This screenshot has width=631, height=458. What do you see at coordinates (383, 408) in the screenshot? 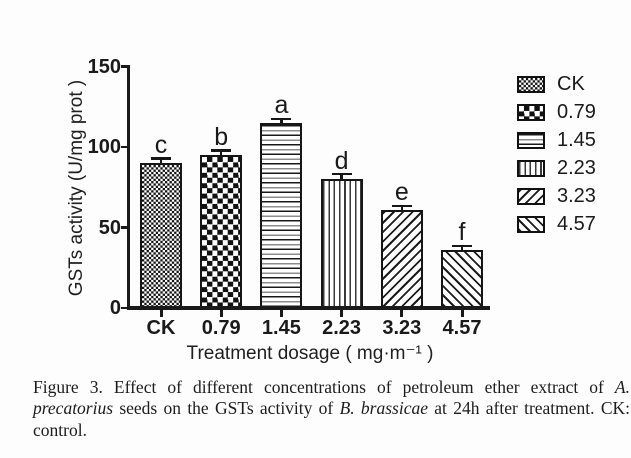
I see `caption-species-name: B. brassicae` at bounding box center [383, 408].